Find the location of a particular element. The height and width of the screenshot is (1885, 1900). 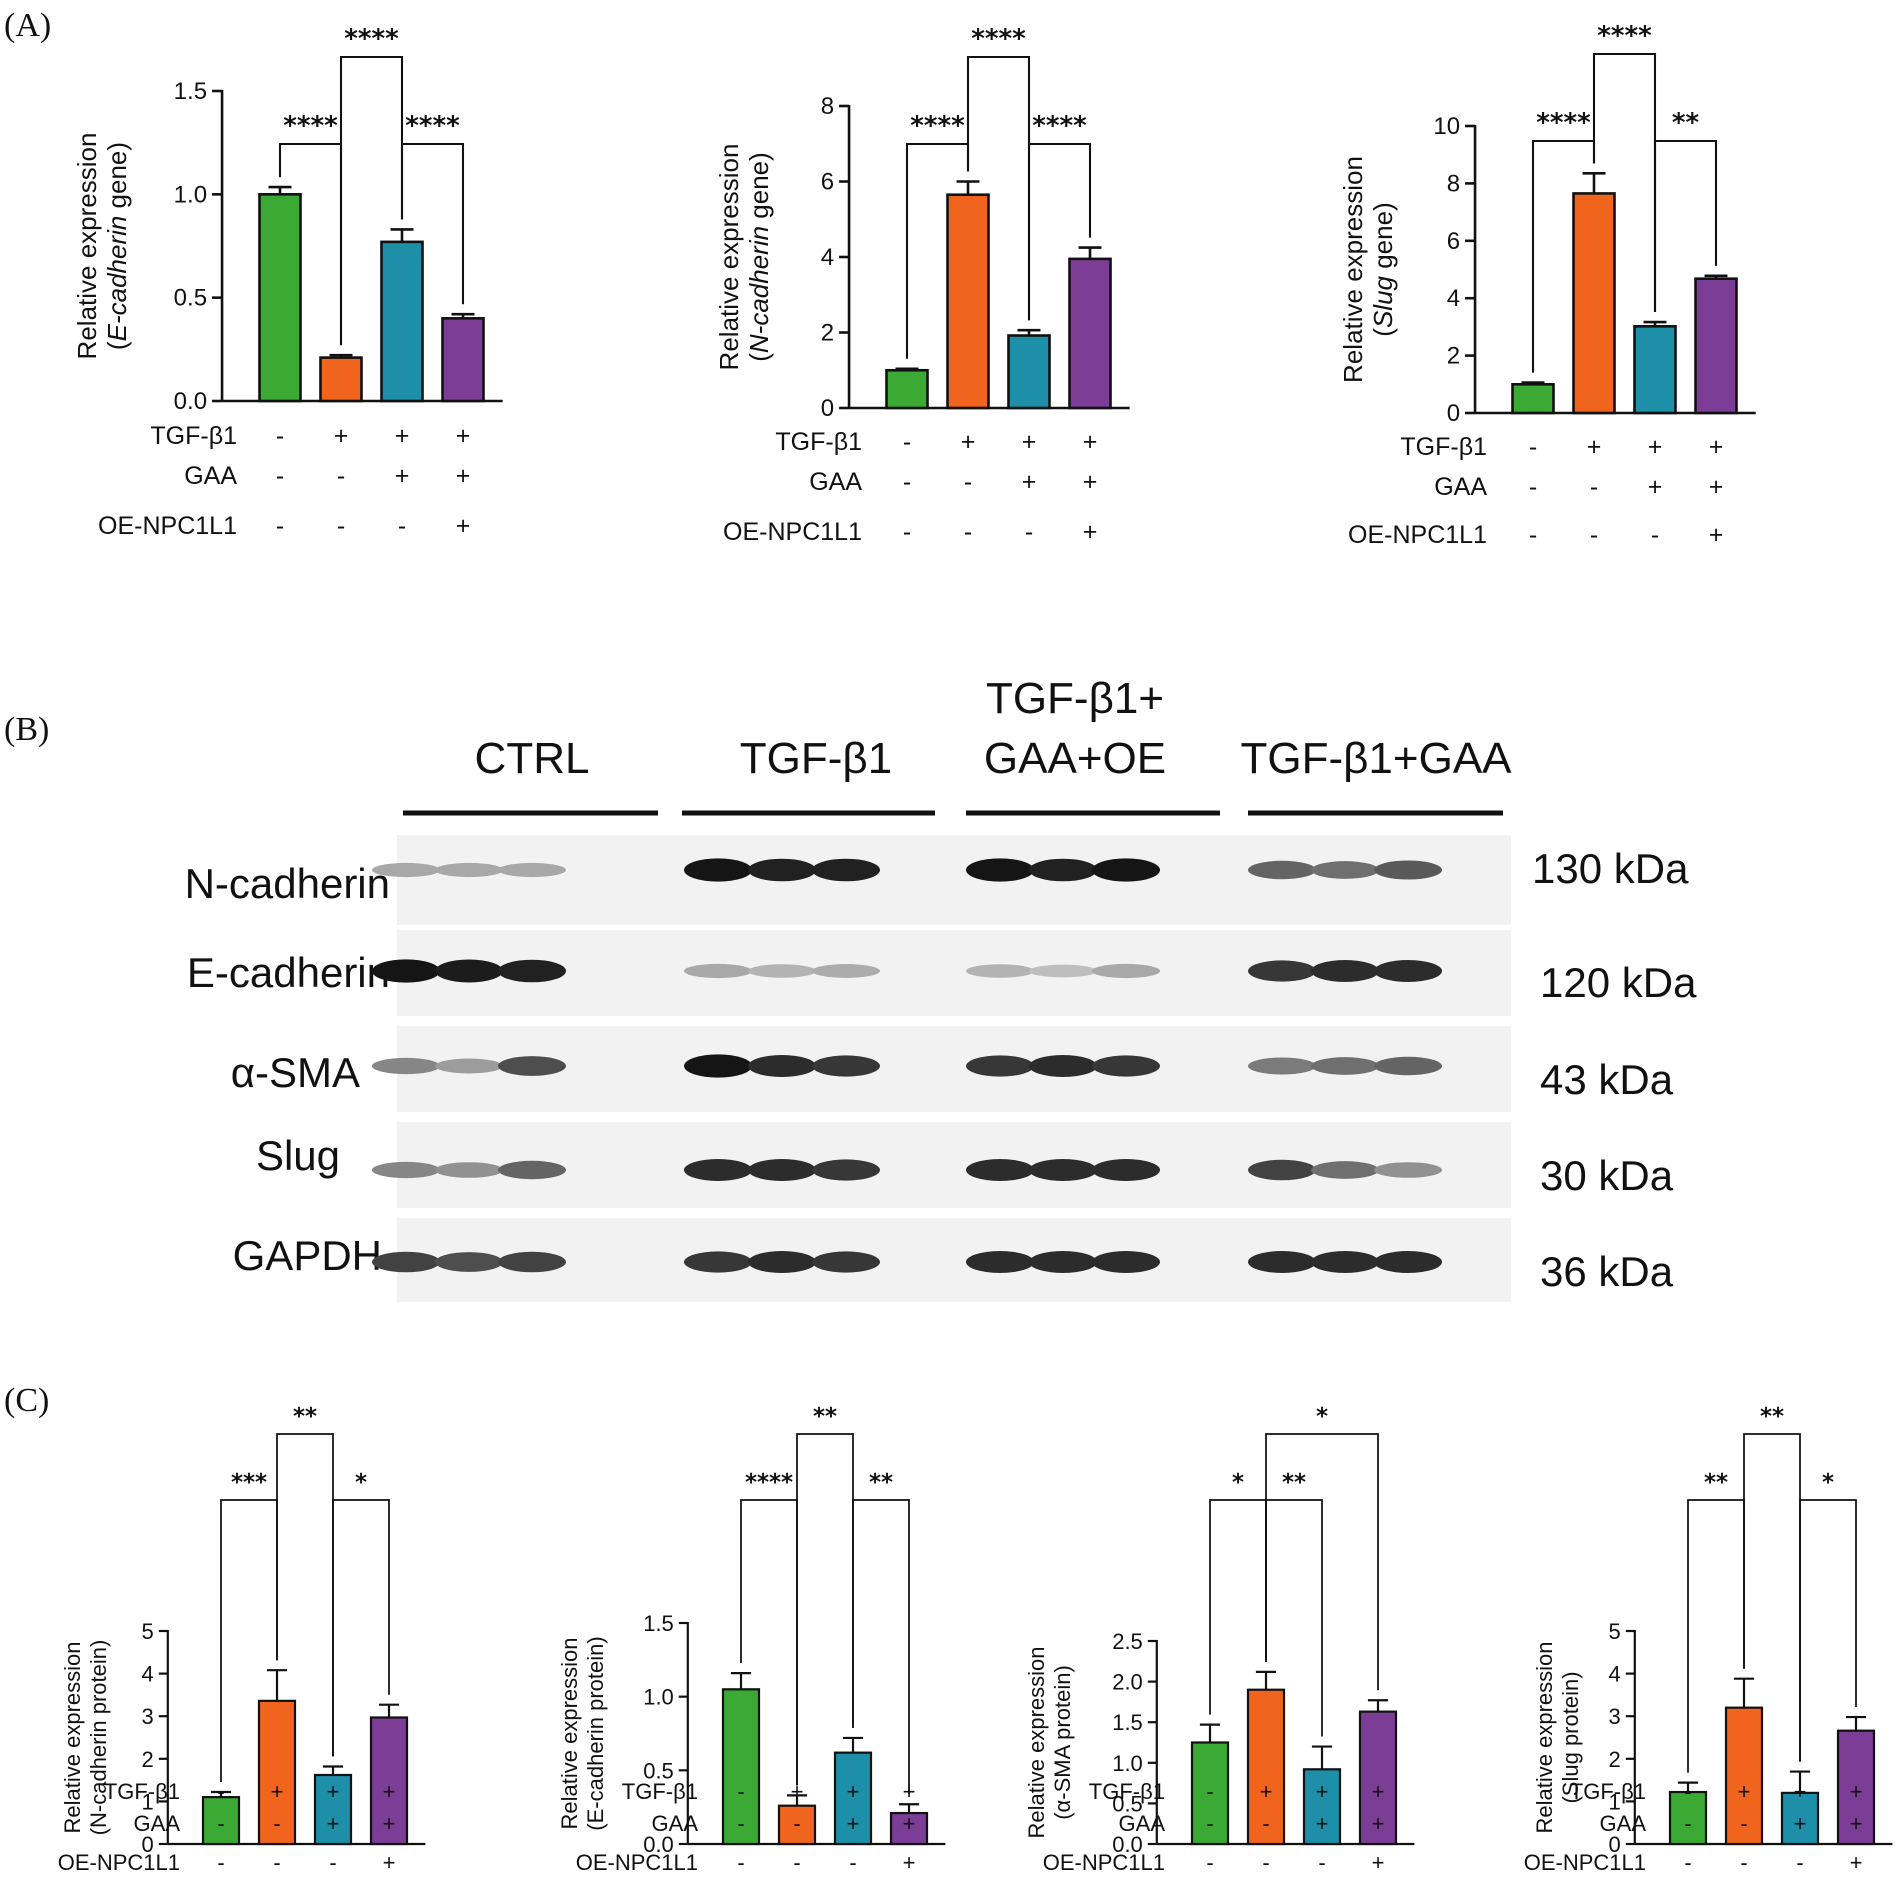

y-tick-label: 4 is located at coordinates (148, 1674).